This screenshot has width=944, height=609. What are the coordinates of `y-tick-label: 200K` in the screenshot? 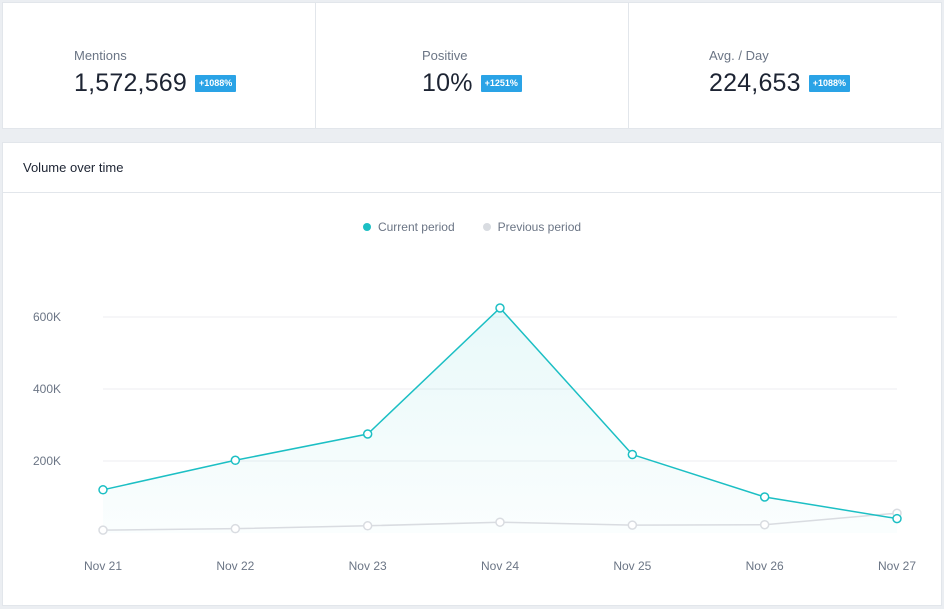 It's located at (47, 461).